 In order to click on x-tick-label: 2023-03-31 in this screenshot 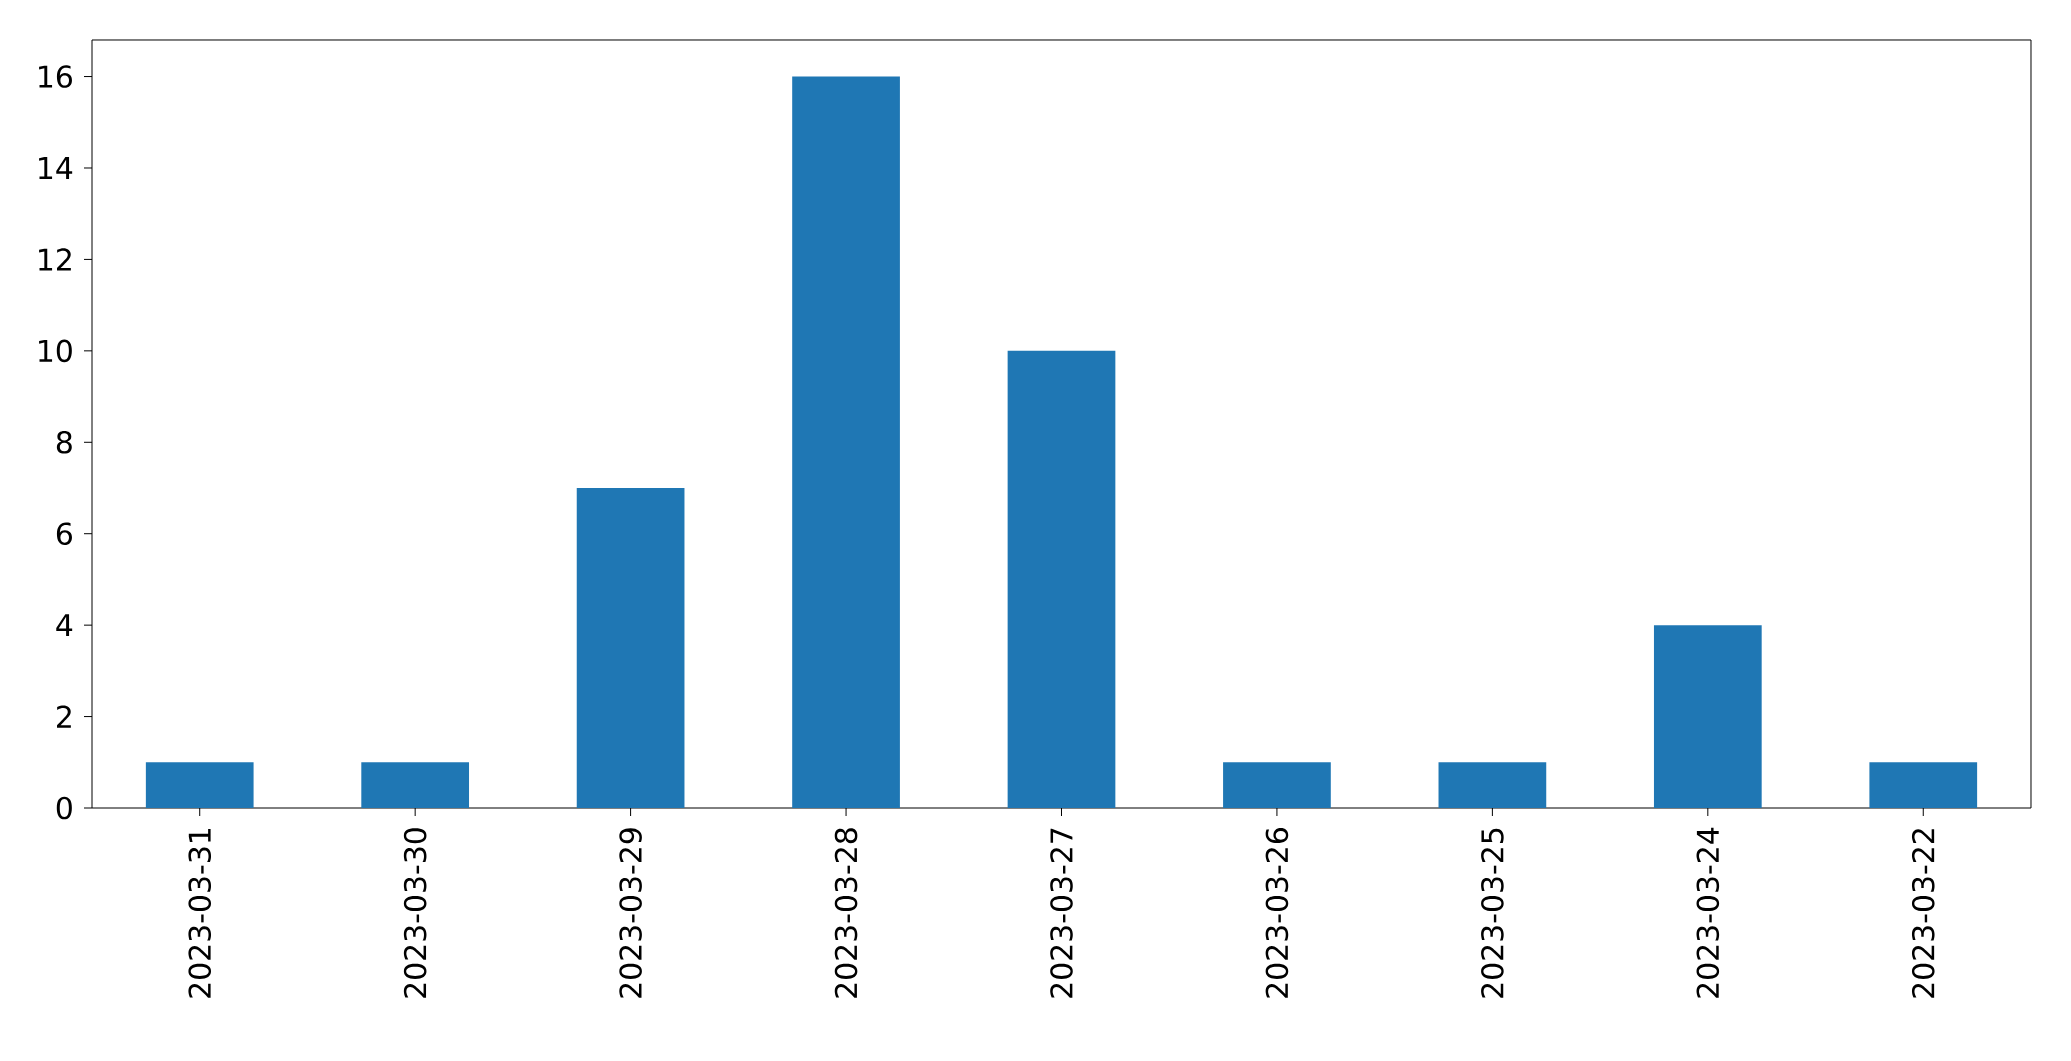, I will do `click(200, 913)`.